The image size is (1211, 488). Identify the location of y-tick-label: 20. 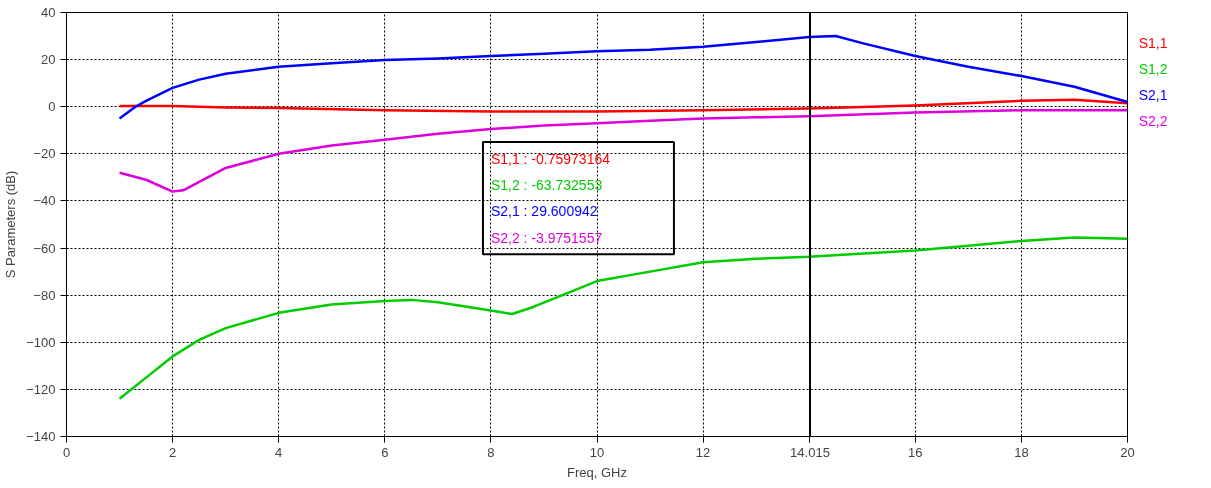
(48, 60).